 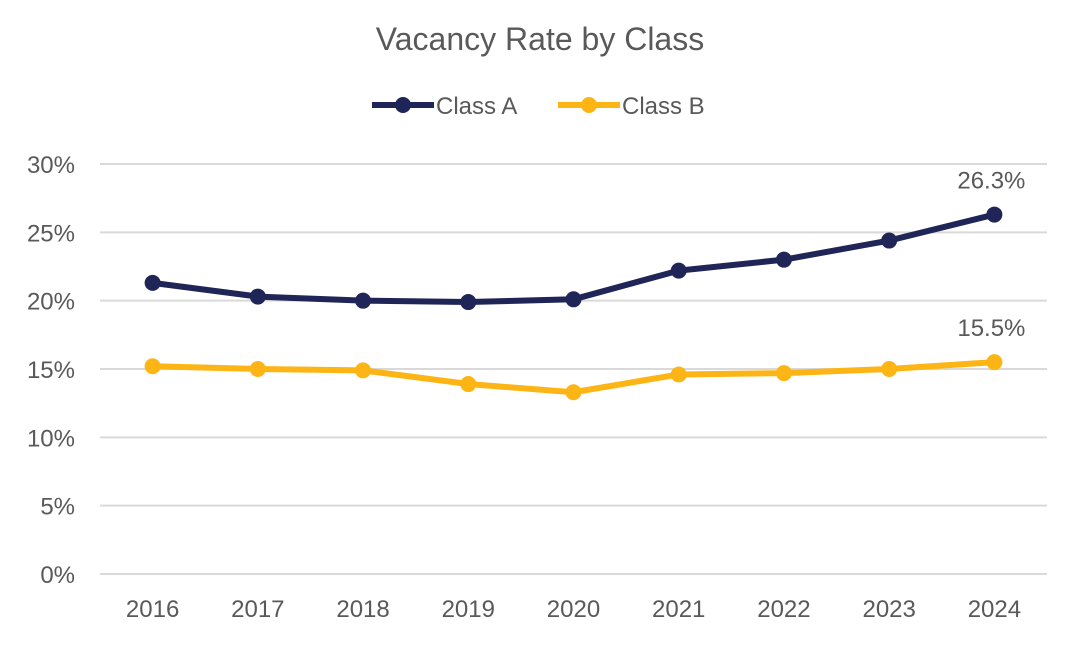 What do you see at coordinates (476, 106) in the screenshot?
I see `legend-label: Class A` at bounding box center [476, 106].